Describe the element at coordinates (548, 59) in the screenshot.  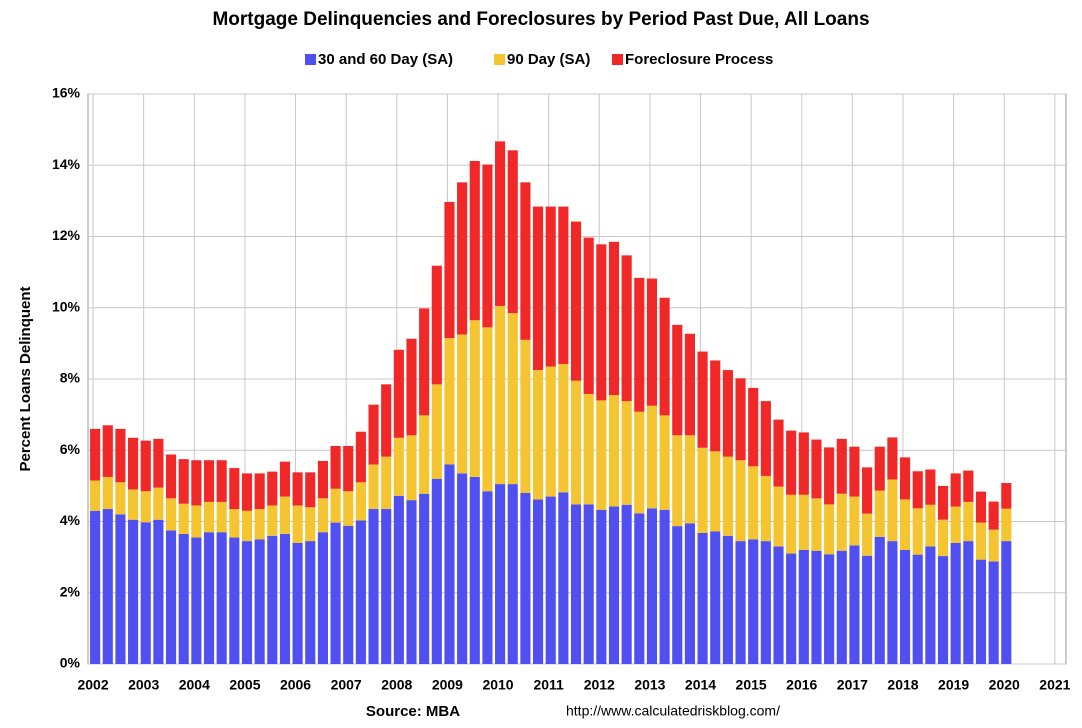
I see `legend-label: 90 Day (SA)` at that location.